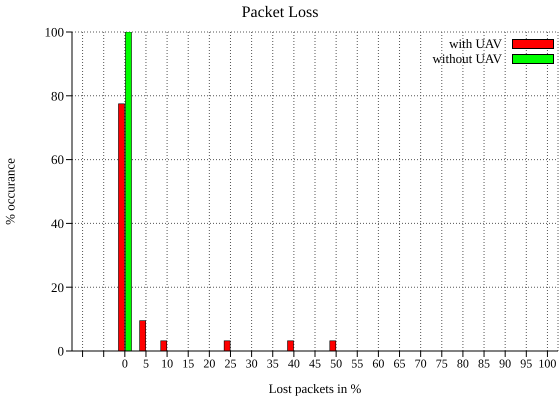 The image size is (560, 411). Describe the element at coordinates (294, 363) in the screenshot. I see `x-tick-label: 40` at that location.